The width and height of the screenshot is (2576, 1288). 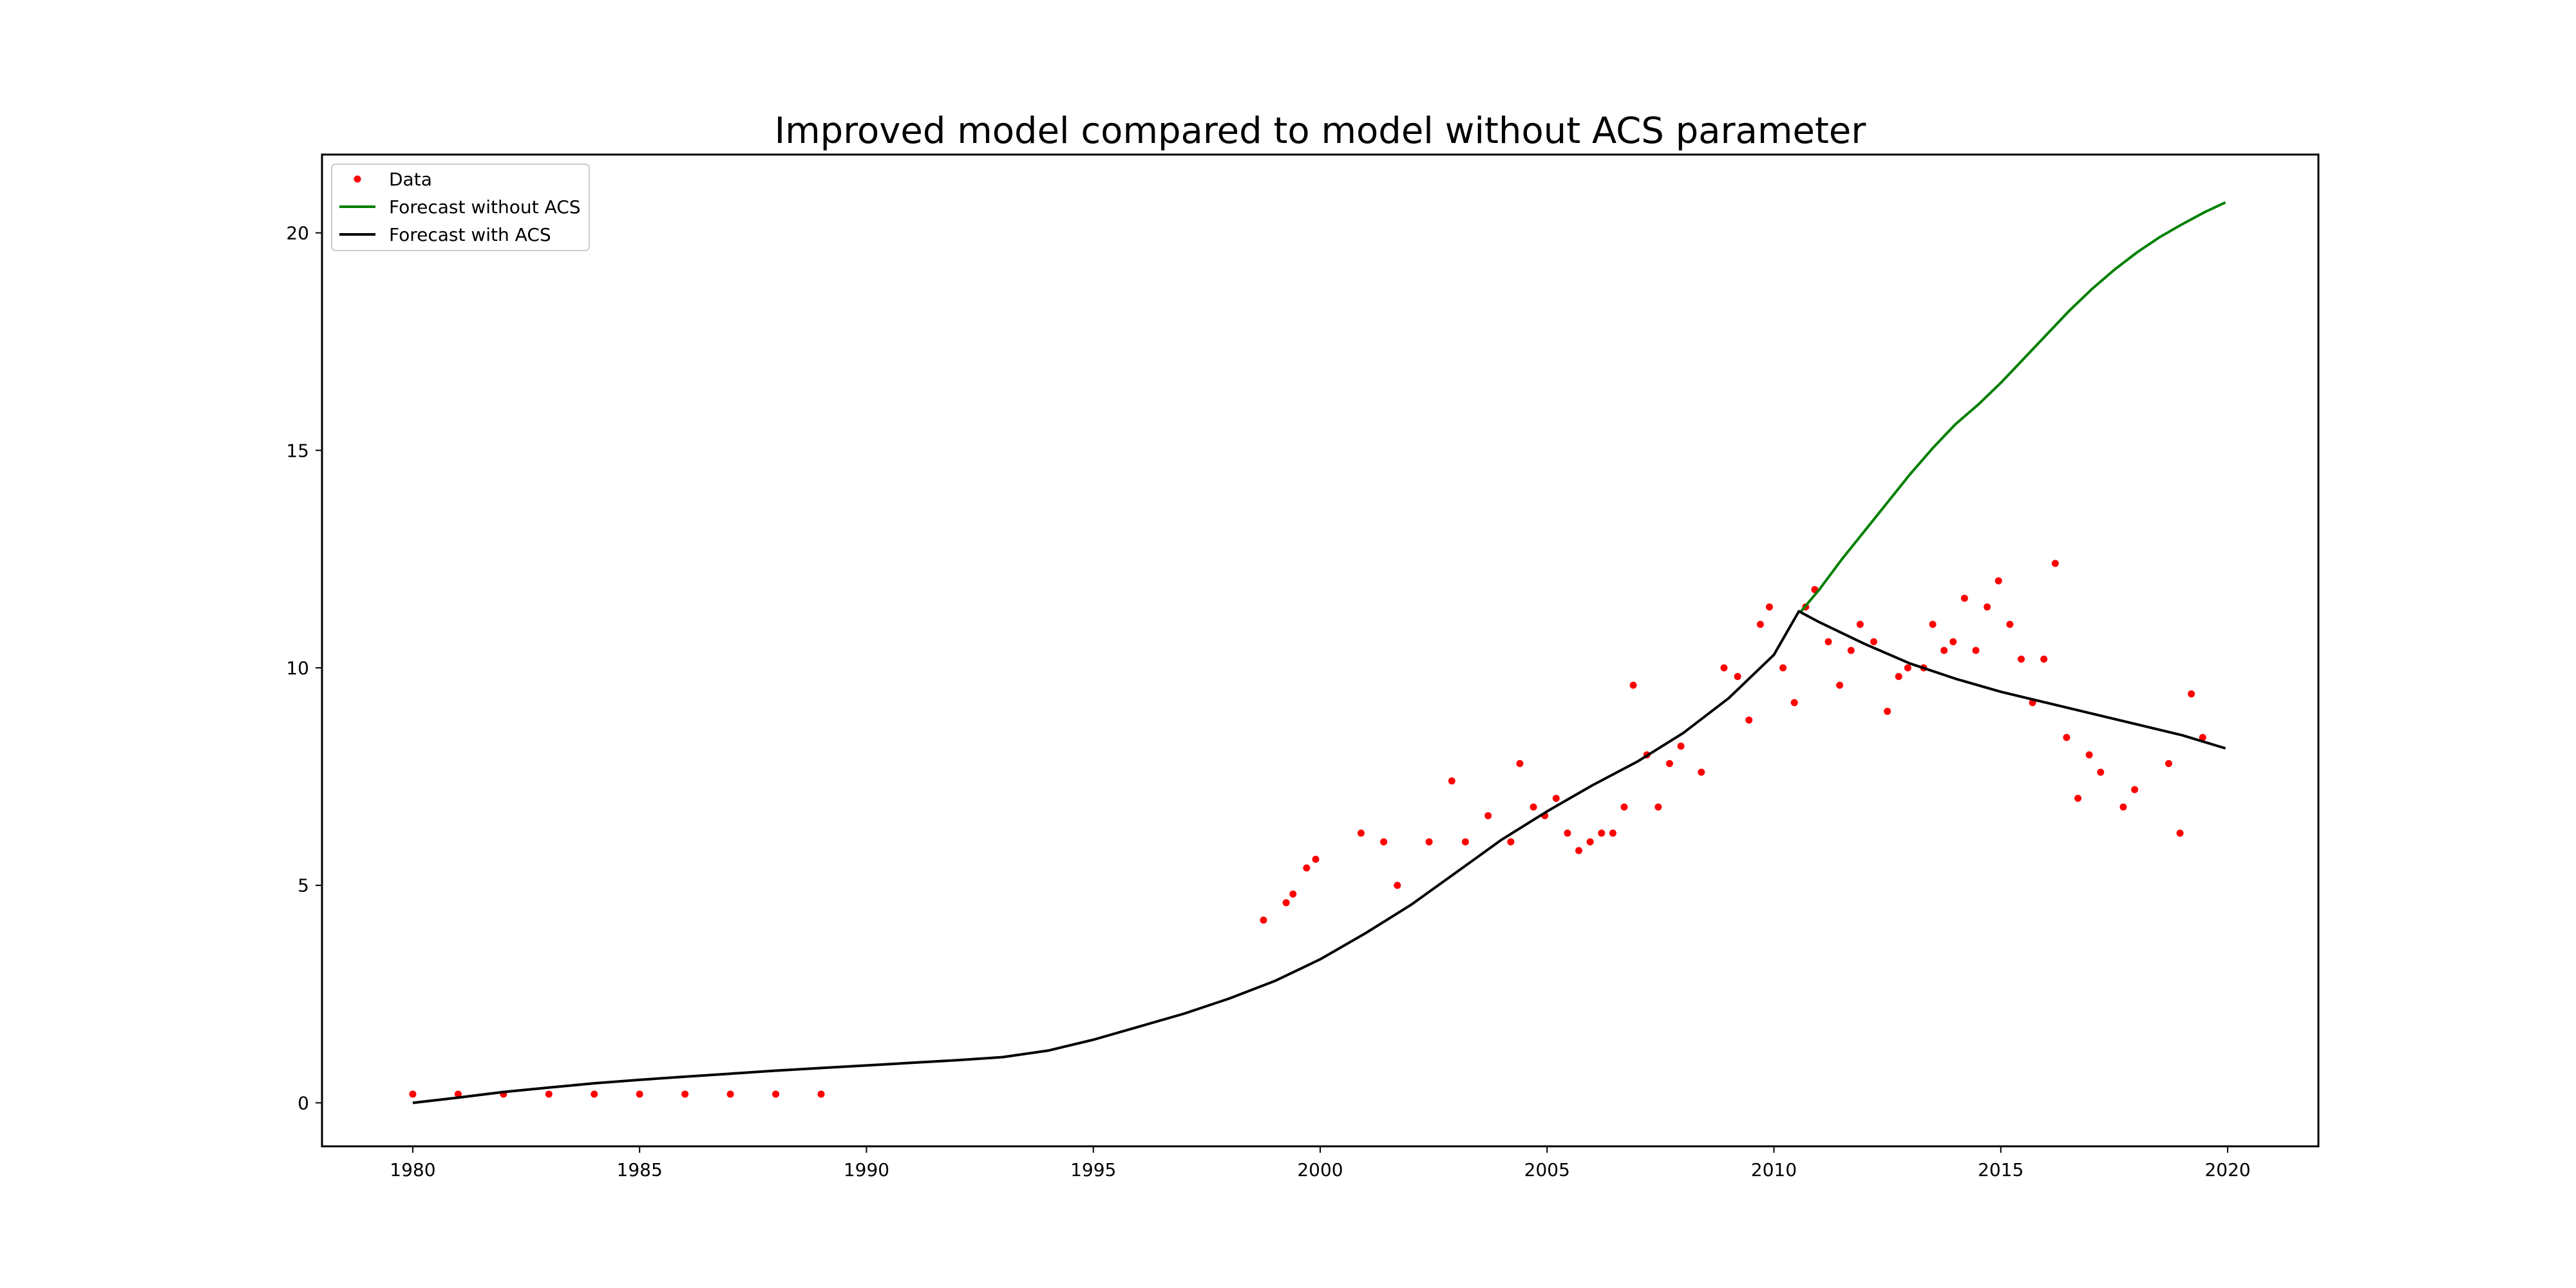 What do you see at coordinates (411, 179) in the screenshot?
I see `legend-label-data: Data` at bounding box center [411, 179].